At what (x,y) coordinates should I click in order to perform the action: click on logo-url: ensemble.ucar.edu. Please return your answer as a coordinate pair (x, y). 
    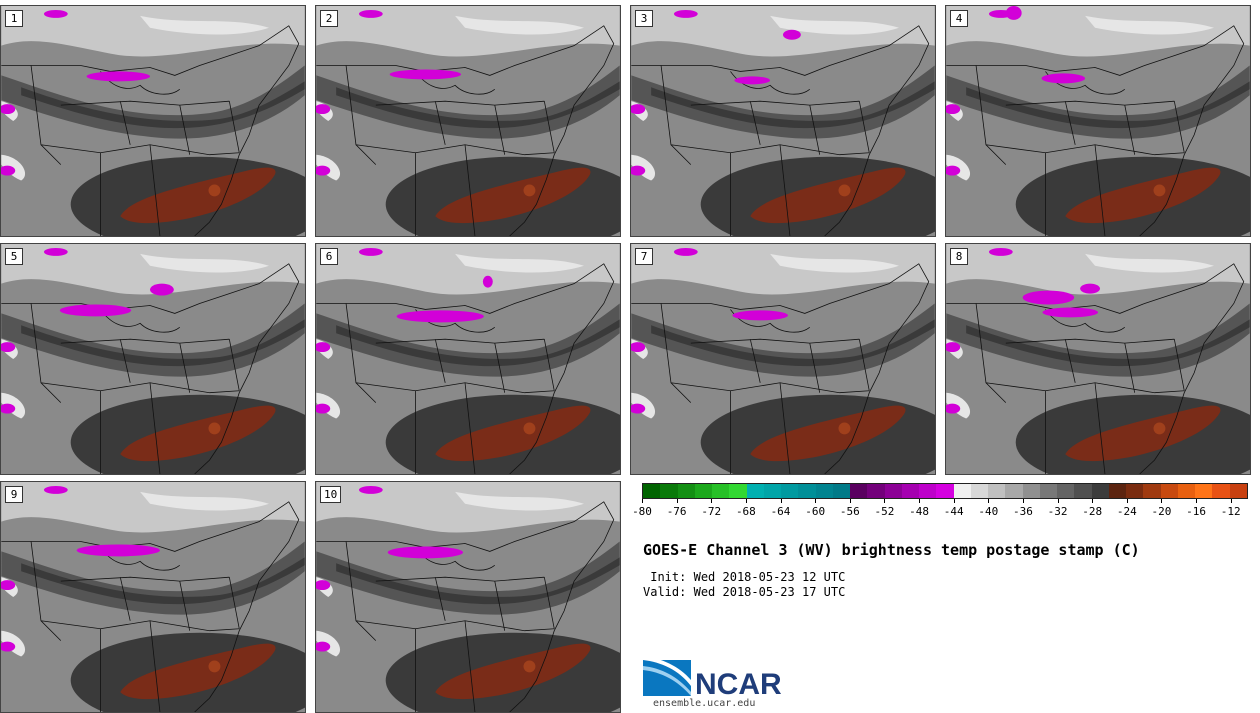
    Looking at the image, I should click on (704, 703).